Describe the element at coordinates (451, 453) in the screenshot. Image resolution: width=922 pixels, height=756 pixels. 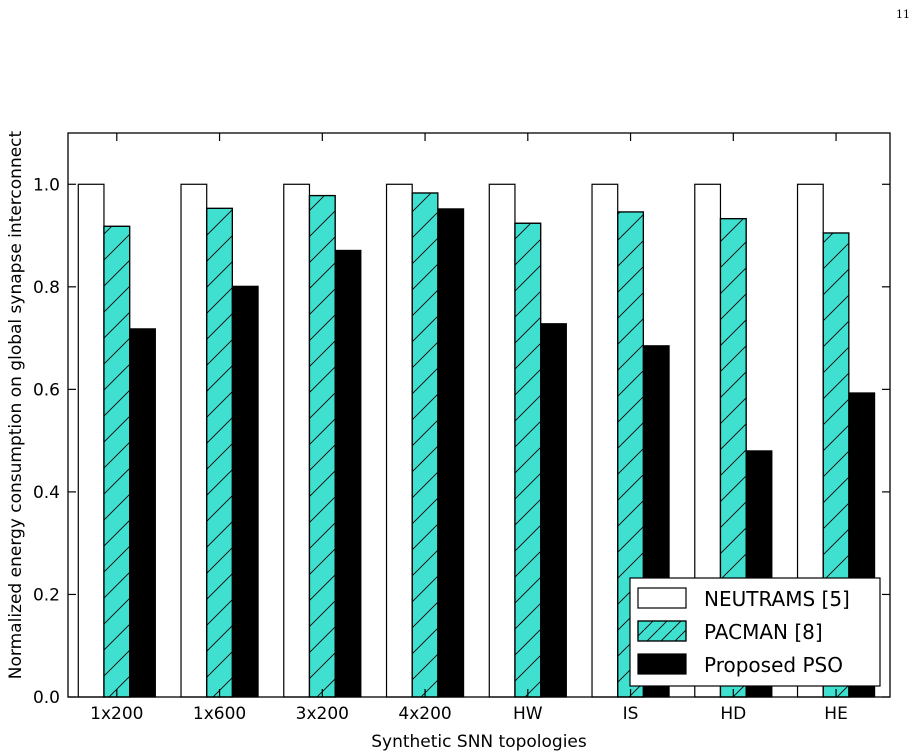
I see `bar-pso-4x200` at that location.